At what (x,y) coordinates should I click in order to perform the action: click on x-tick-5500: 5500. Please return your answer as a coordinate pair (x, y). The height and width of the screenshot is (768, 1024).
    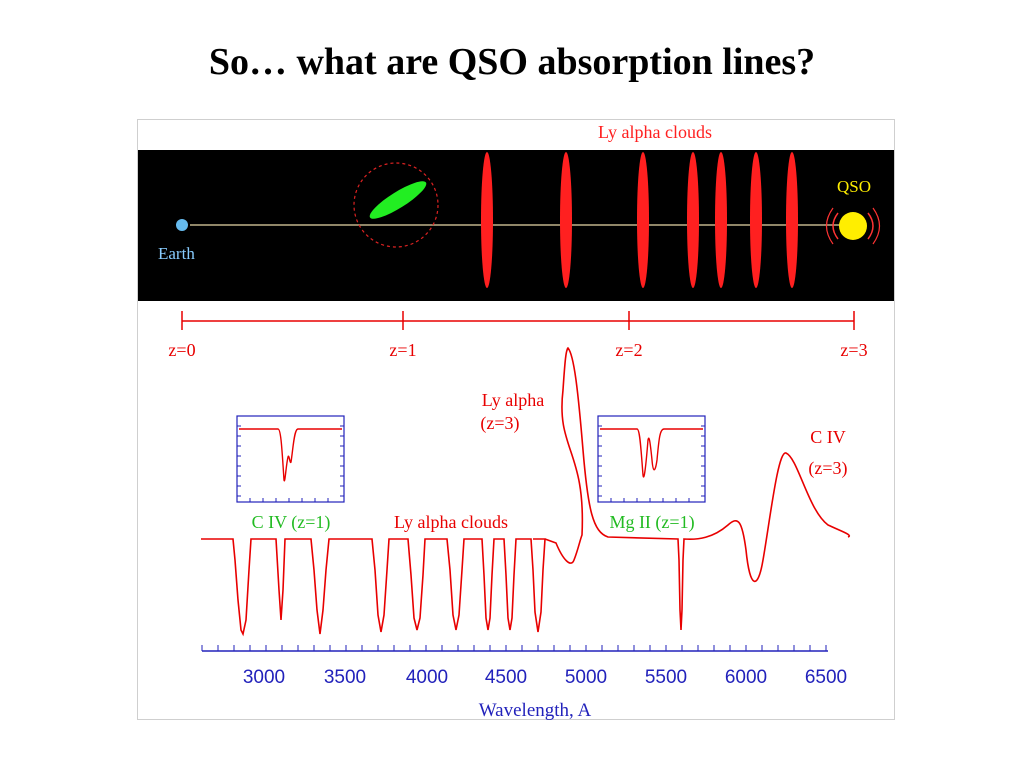
    Looking at the image, I should click on (666, 677).